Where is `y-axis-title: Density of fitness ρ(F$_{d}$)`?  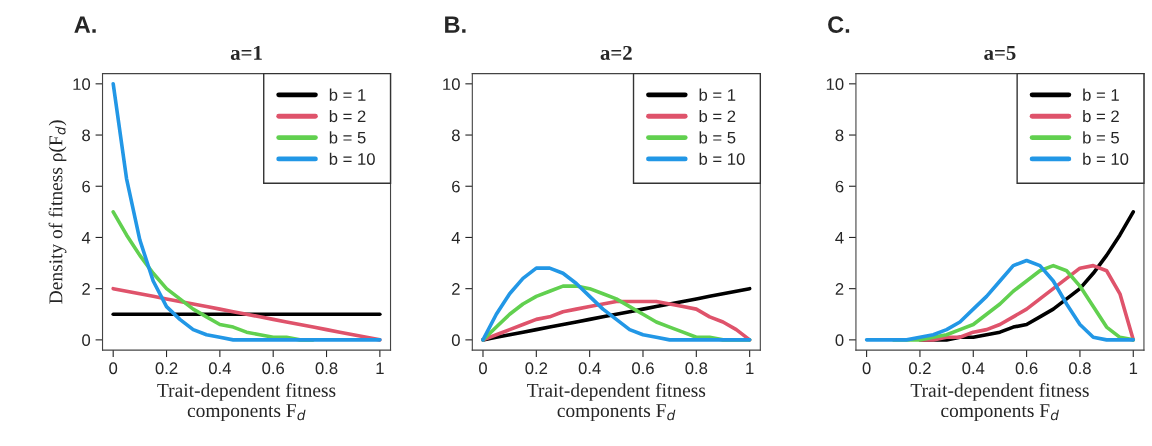
y-axis-title: Density of fitness ρ(F$_{d}$) is located at coordinates (57, 212).